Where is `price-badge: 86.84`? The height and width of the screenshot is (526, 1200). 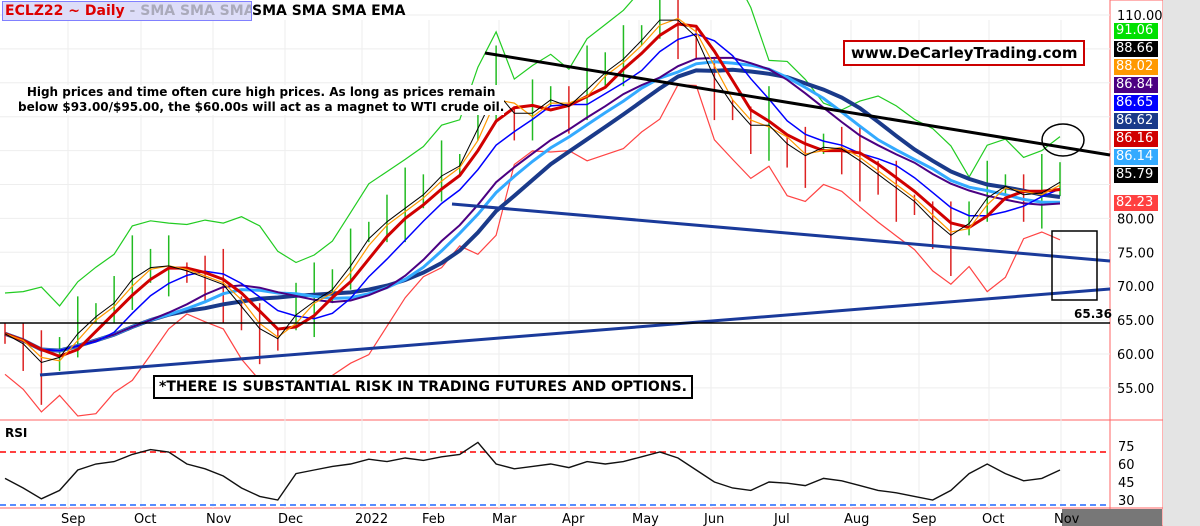 price-badge: 86.84 is located at coordinates (1136, 85).